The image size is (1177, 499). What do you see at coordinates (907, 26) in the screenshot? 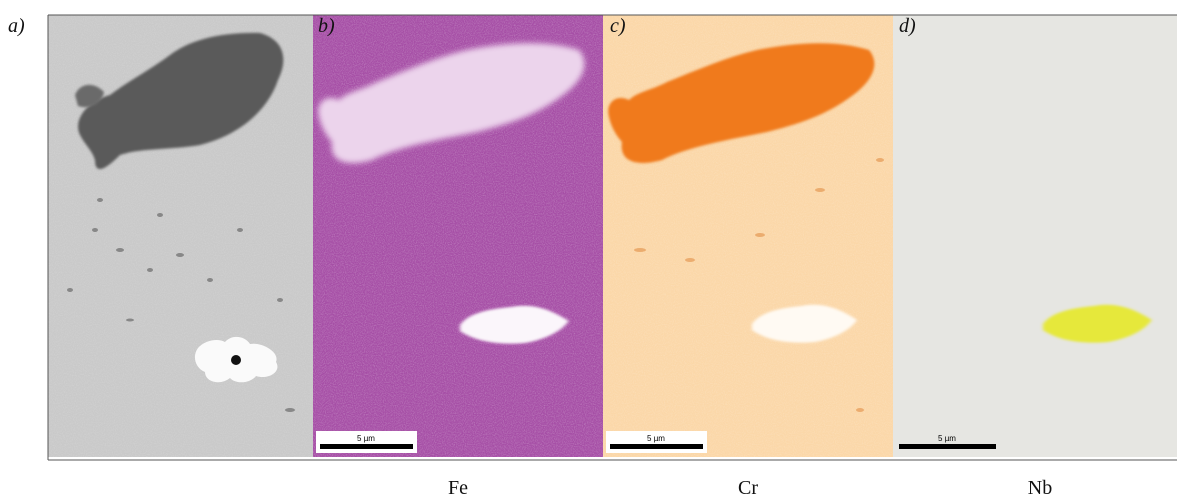
I see `panel-label: d)` at bounding box center [907, 26].